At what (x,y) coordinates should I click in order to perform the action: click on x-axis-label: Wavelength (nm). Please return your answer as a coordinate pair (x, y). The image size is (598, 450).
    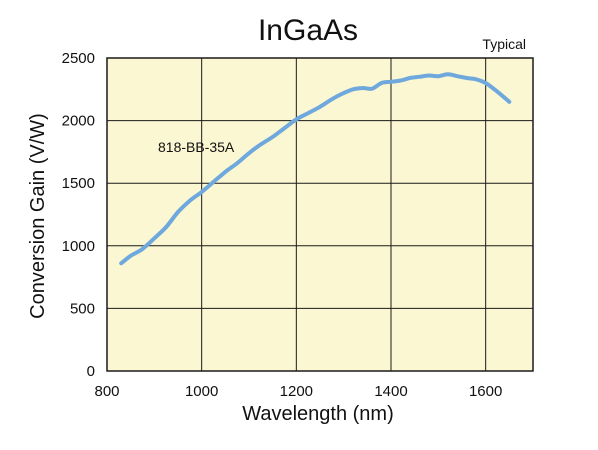
    Looking at the image, I should click on (318, 414).